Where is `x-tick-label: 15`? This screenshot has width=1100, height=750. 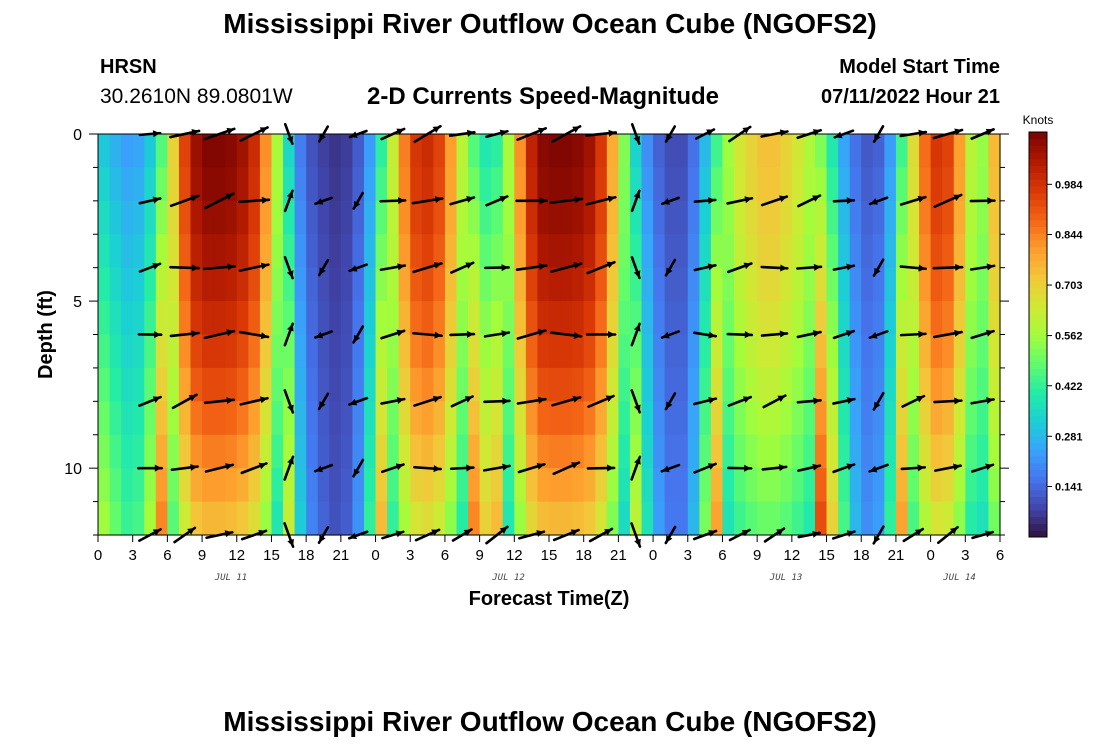
x-tick-label: 15 is located at coordinates (826, 555).